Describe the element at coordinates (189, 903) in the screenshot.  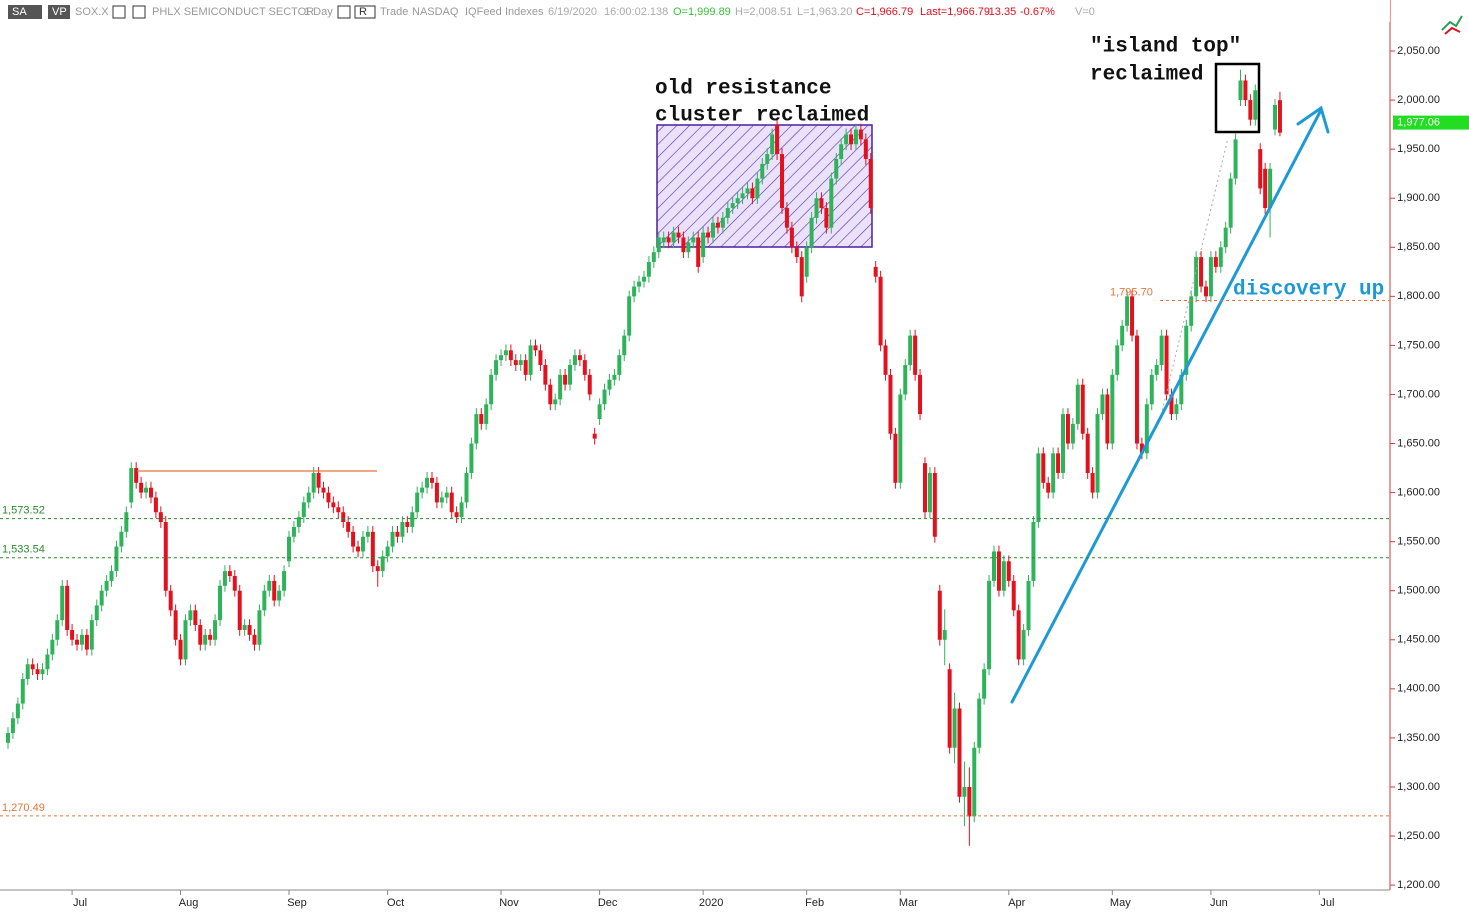
I see `x-tick-label: Aug` at that location.